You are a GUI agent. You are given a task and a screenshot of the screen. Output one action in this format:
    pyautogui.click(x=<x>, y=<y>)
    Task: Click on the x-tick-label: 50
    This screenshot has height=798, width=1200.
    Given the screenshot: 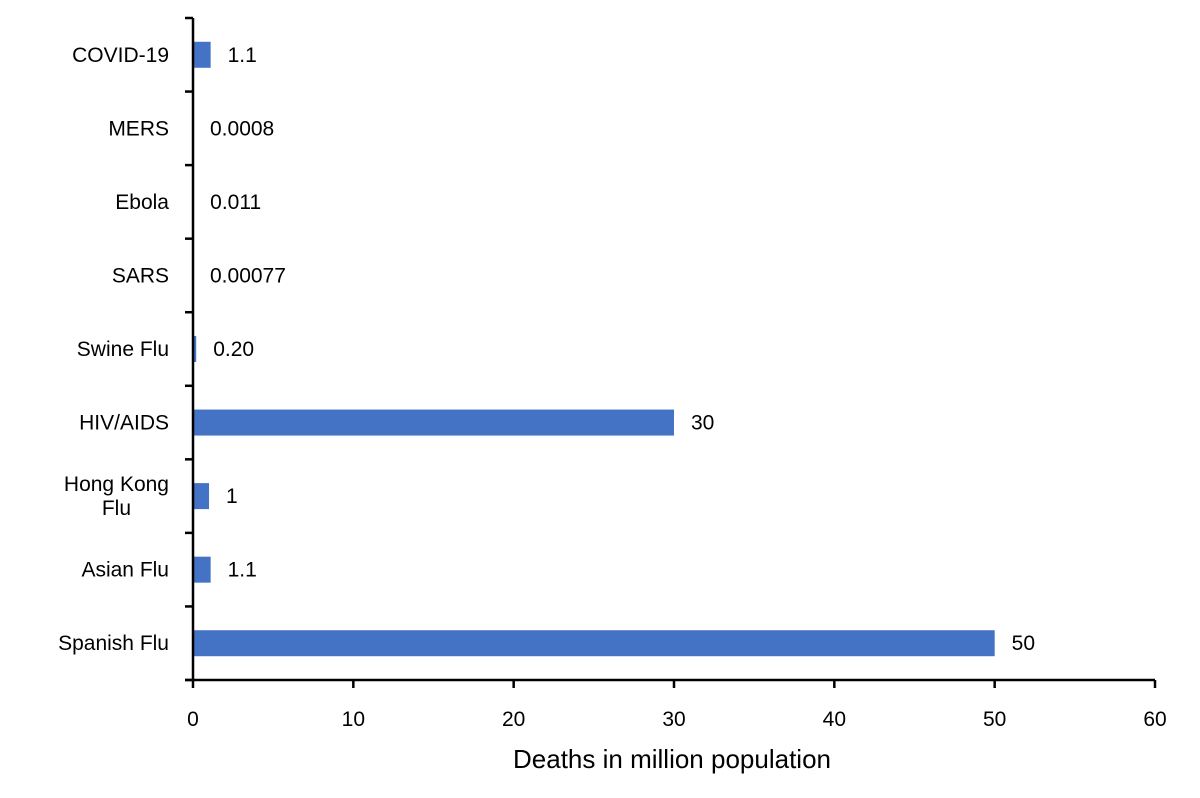 What is the action you would take?
    pyautogui.click(x=994, y=719)
    